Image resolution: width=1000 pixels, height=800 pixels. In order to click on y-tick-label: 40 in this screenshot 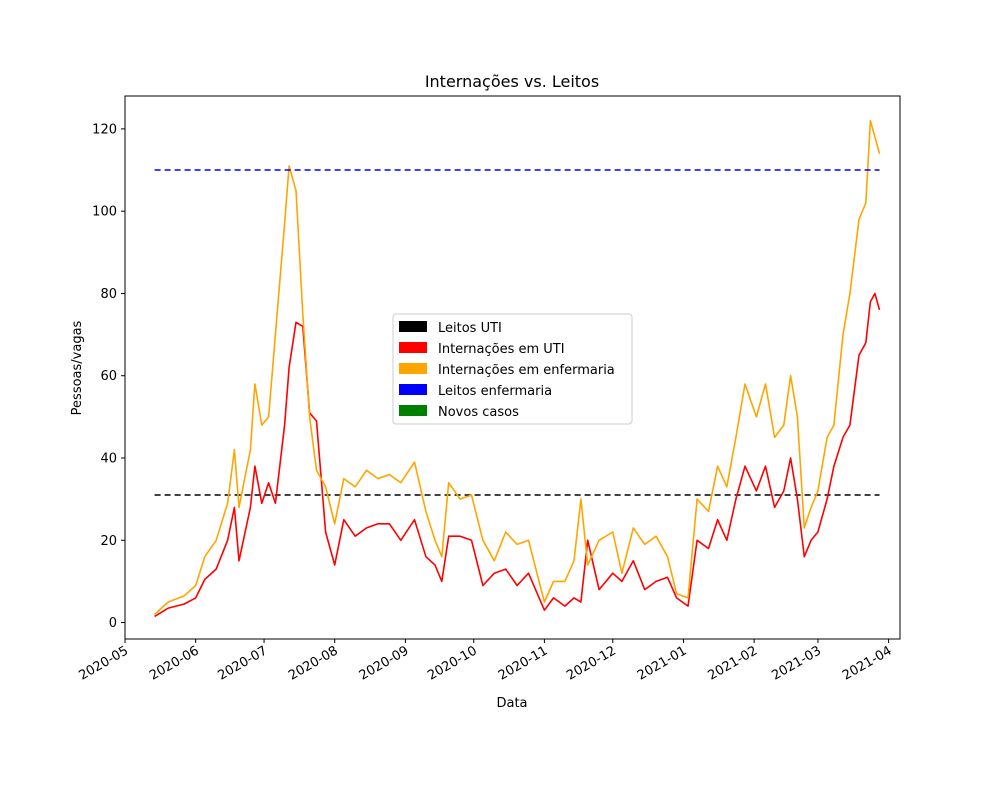, I will do `click(108, 459)`.